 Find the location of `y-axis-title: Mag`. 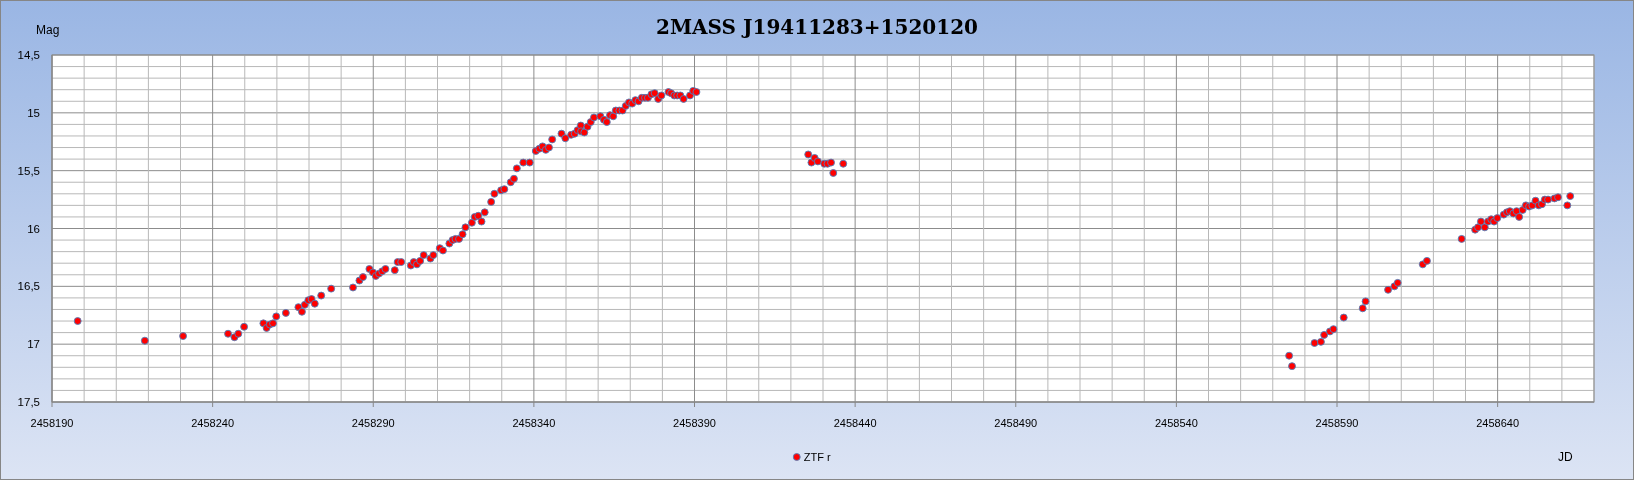

y-axis-title: Mag is located at coordinates (48, 30).